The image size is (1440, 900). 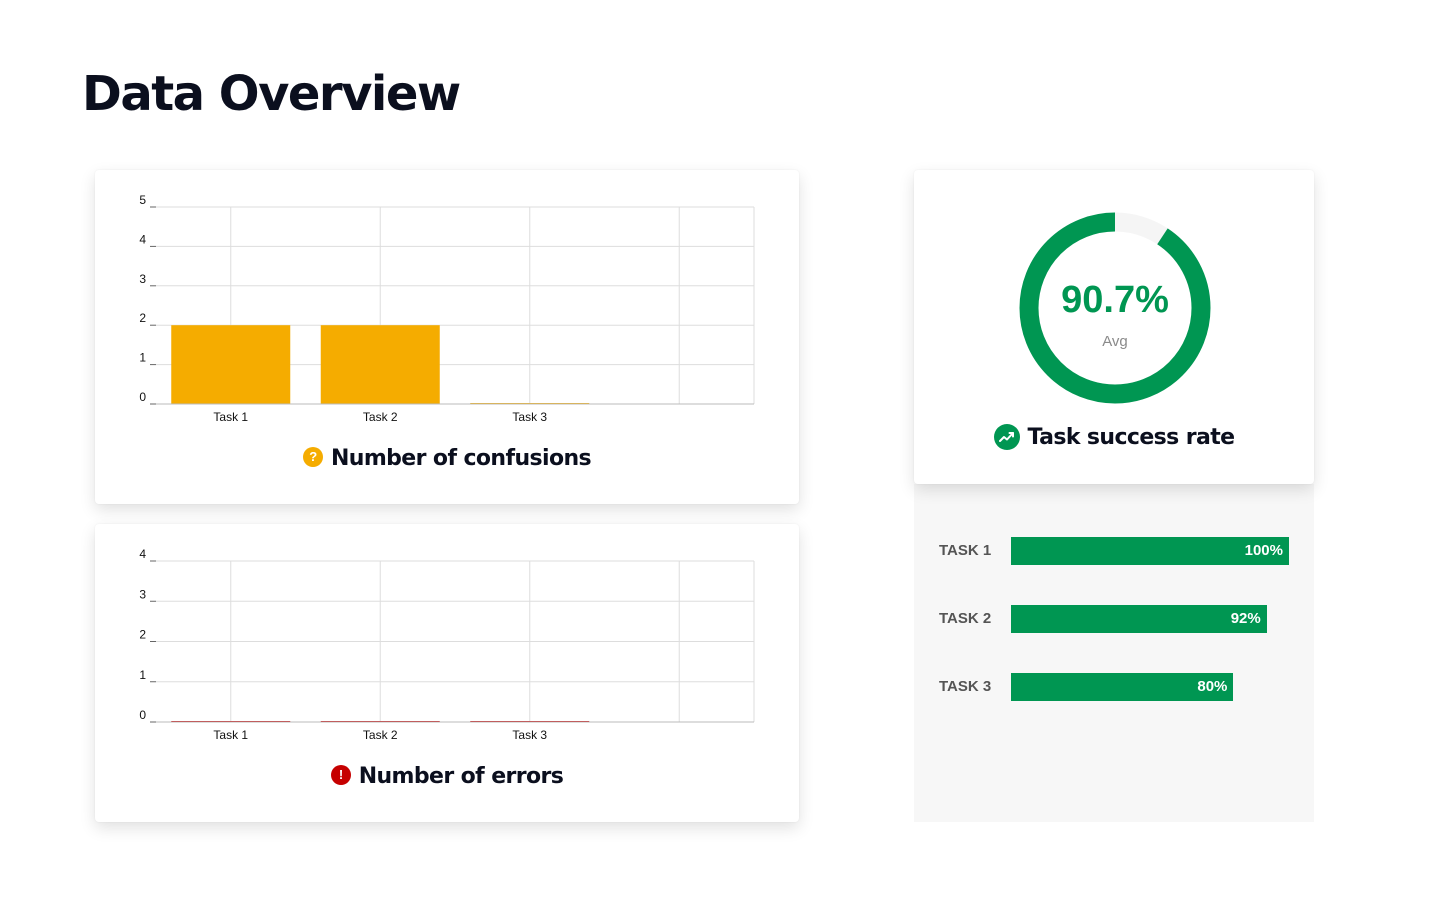 I want to click on exclamation-icon: !, so click(x=340, y=774).